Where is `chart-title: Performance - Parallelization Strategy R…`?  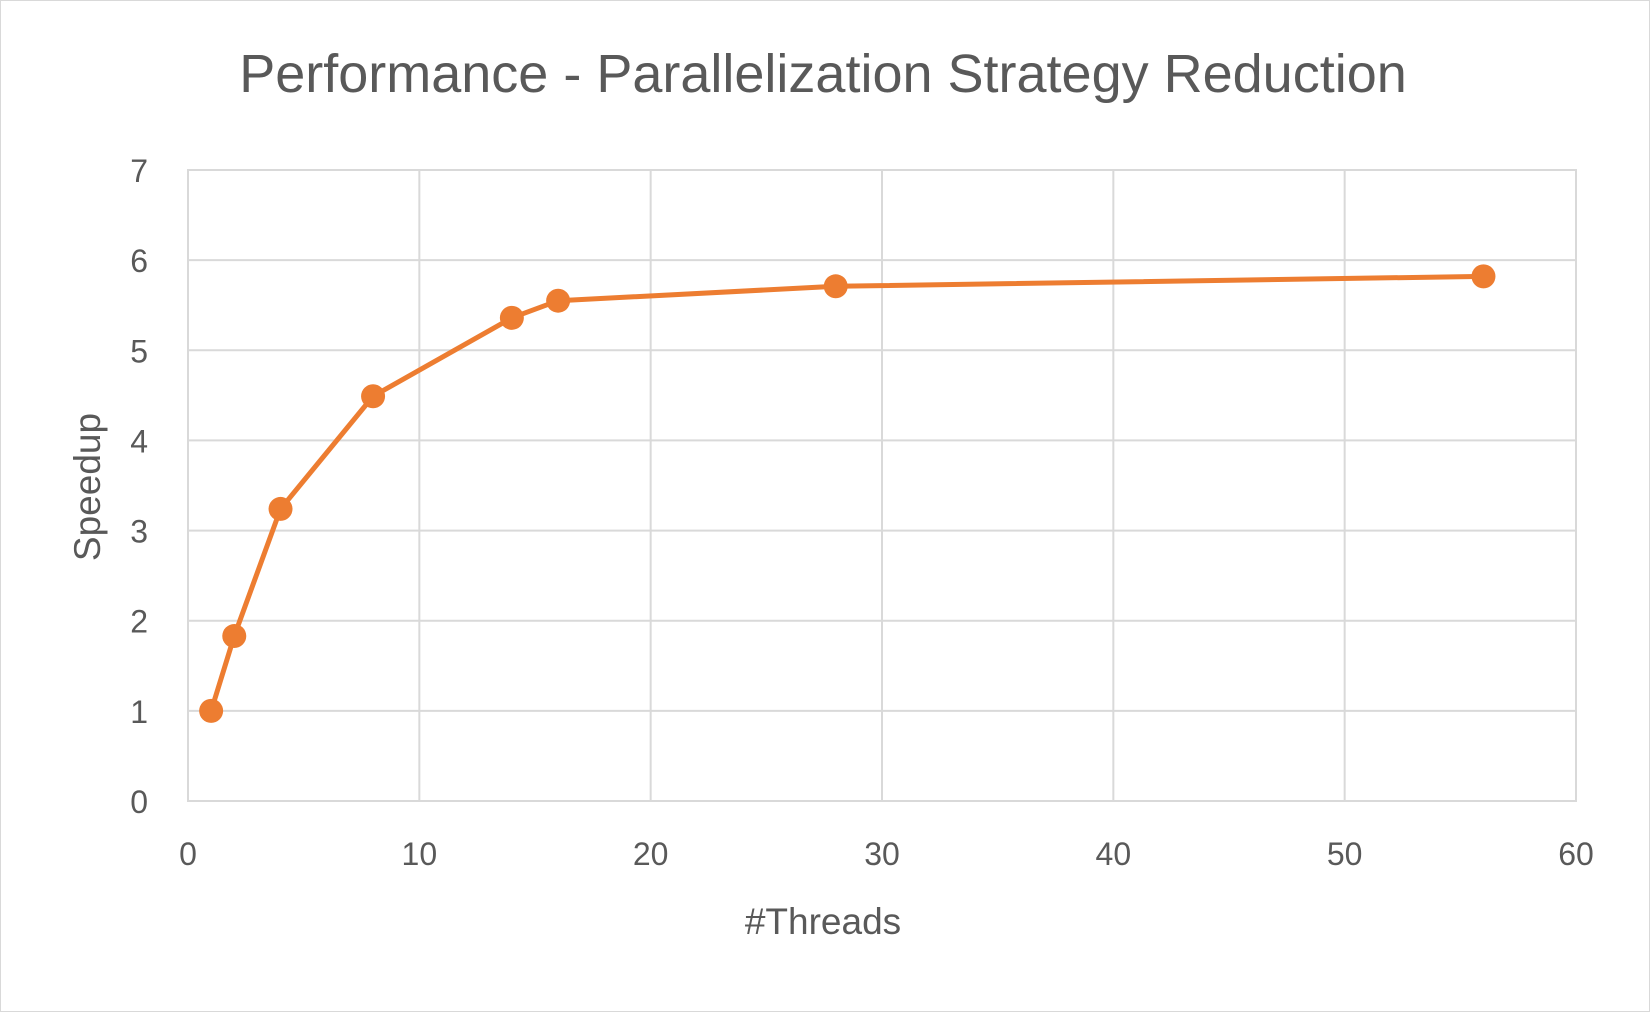 chart-title: Performance - Parallelization Strategy R… is located at coordinates (823, 74).